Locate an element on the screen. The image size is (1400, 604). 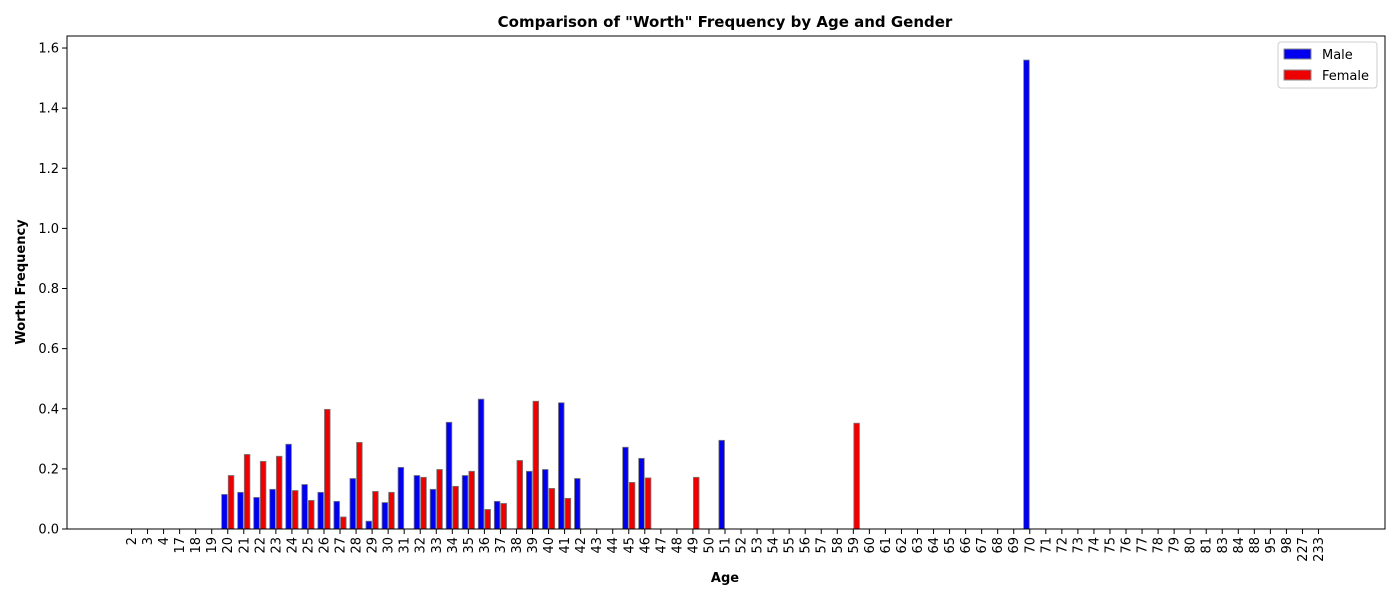
x-tick-label: 83 is located at coordinates (1223, 545).